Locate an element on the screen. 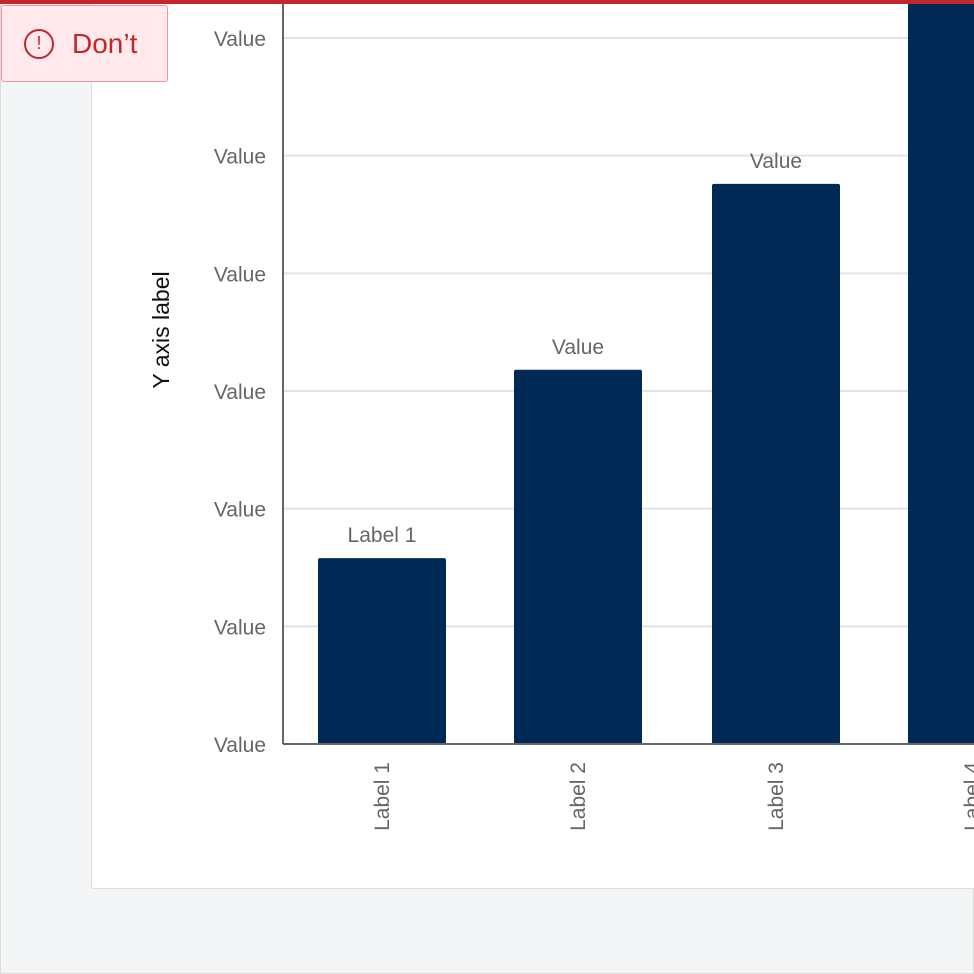 The image size is (974, 974). x-tick-label: Label 1 is located at coordinates (382, 796).